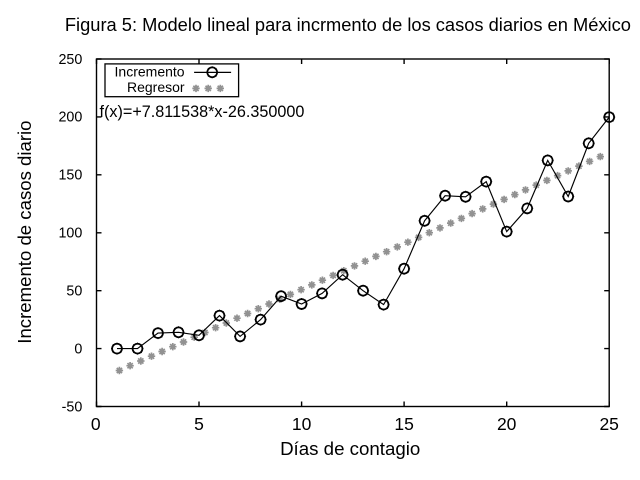  I want to click on svg-text: Incremento de casos diario, so click(24, 231).